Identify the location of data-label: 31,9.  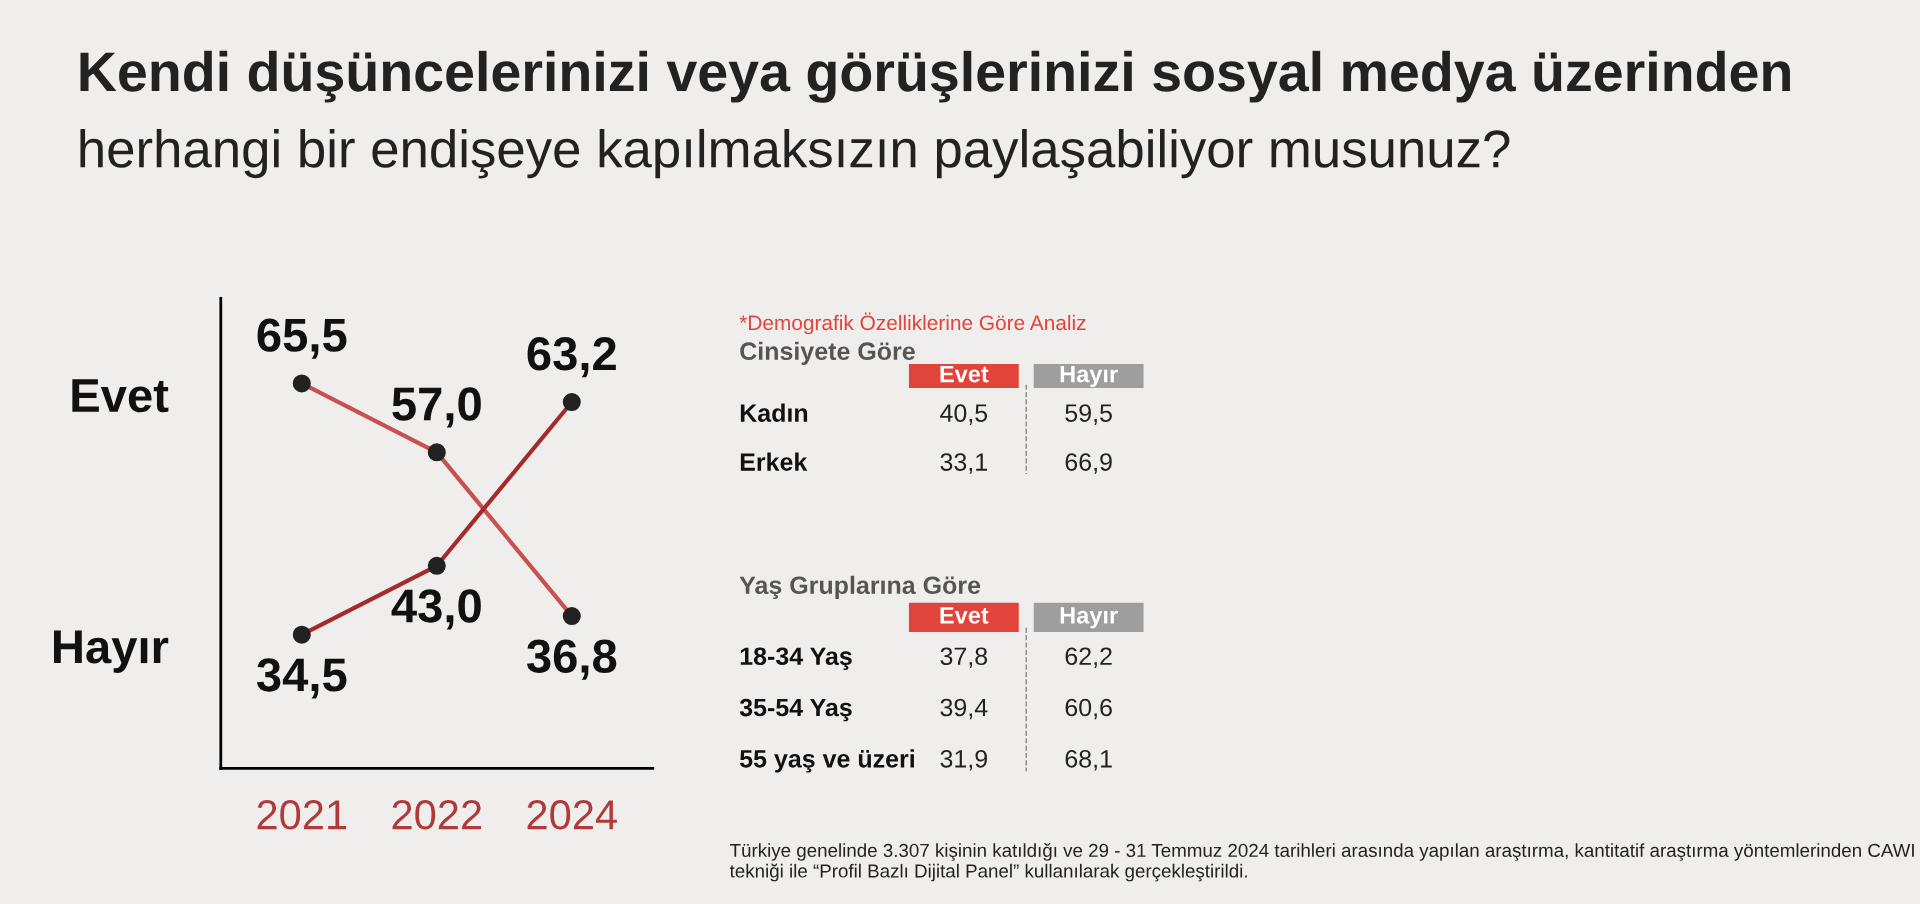
(963, 760).